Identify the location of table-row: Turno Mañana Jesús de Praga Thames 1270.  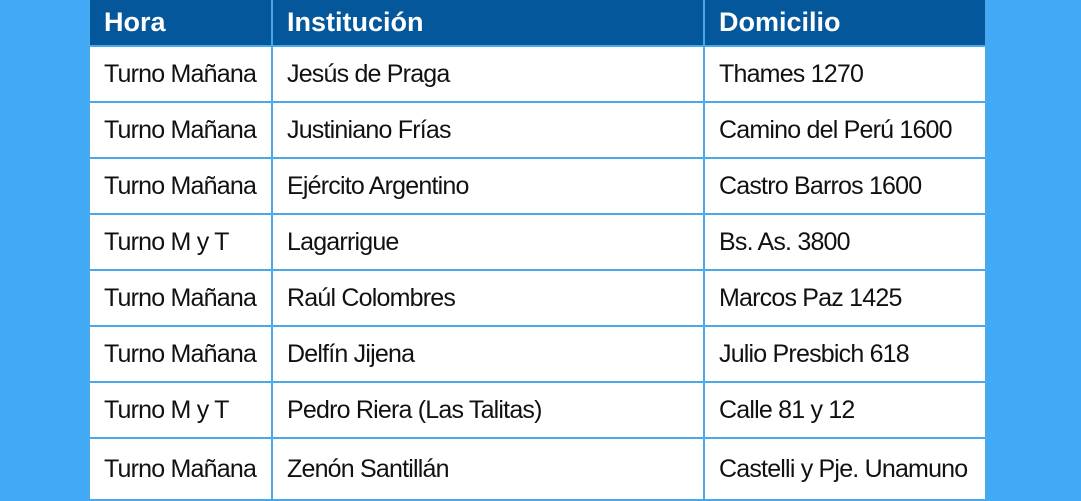
(537, 74).